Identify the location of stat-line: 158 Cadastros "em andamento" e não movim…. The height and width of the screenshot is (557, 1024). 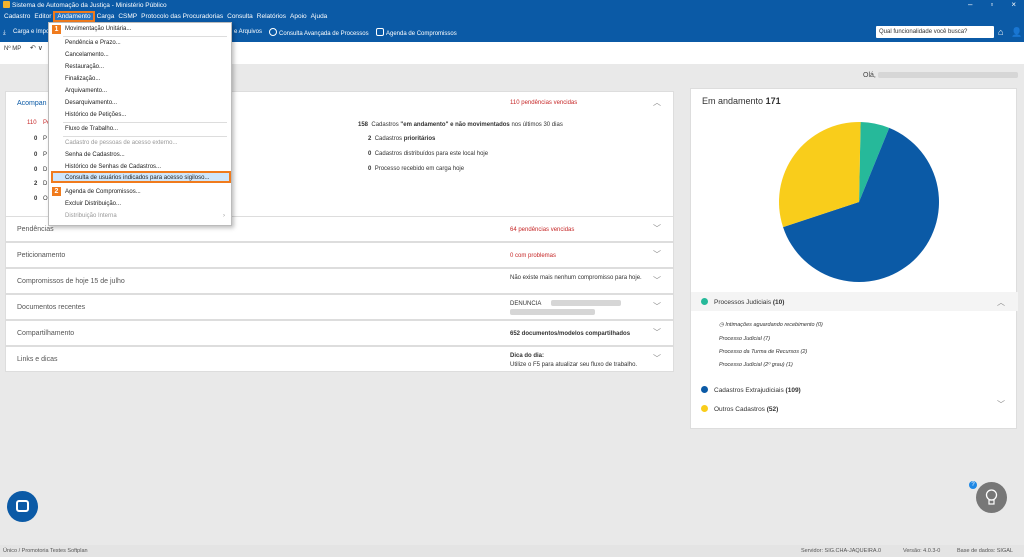
(460, 125).